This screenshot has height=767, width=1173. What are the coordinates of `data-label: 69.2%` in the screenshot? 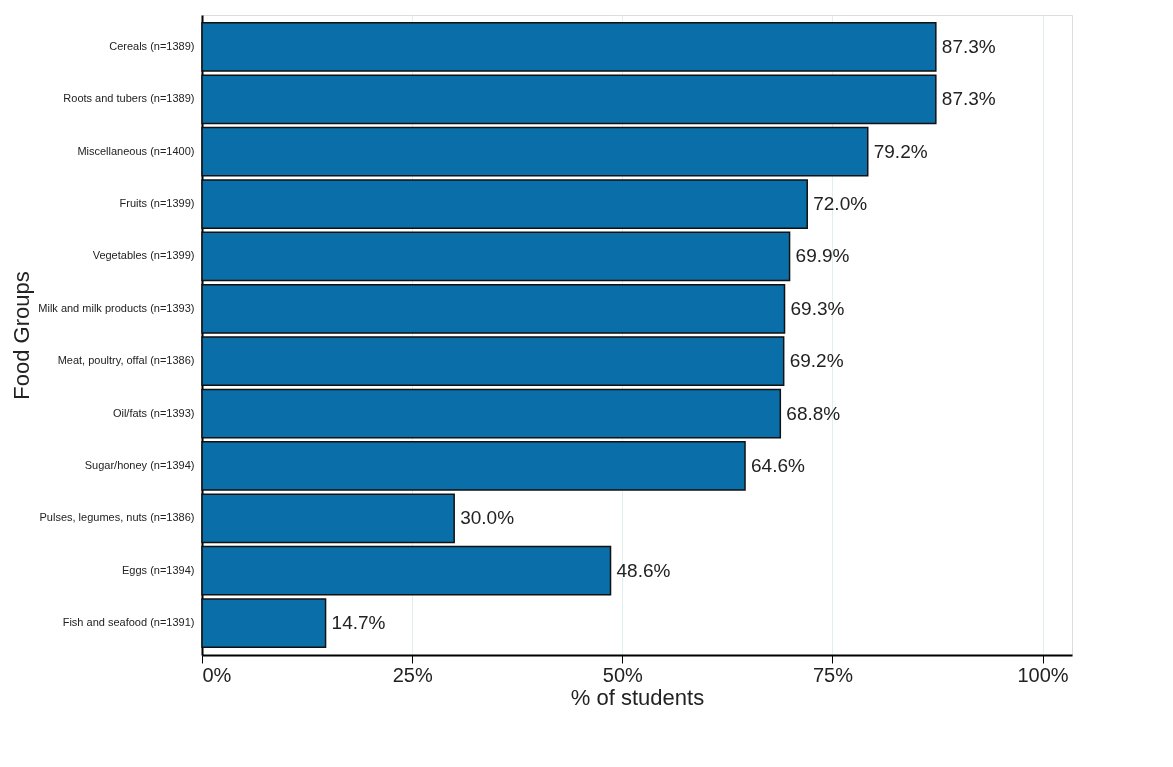 It's located at (816, 361).